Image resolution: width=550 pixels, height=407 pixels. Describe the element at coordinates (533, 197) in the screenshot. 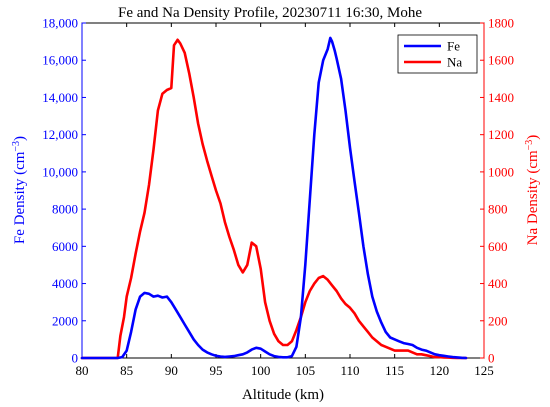

I see `na-axis-label-text: Na Density (cm` at that location.